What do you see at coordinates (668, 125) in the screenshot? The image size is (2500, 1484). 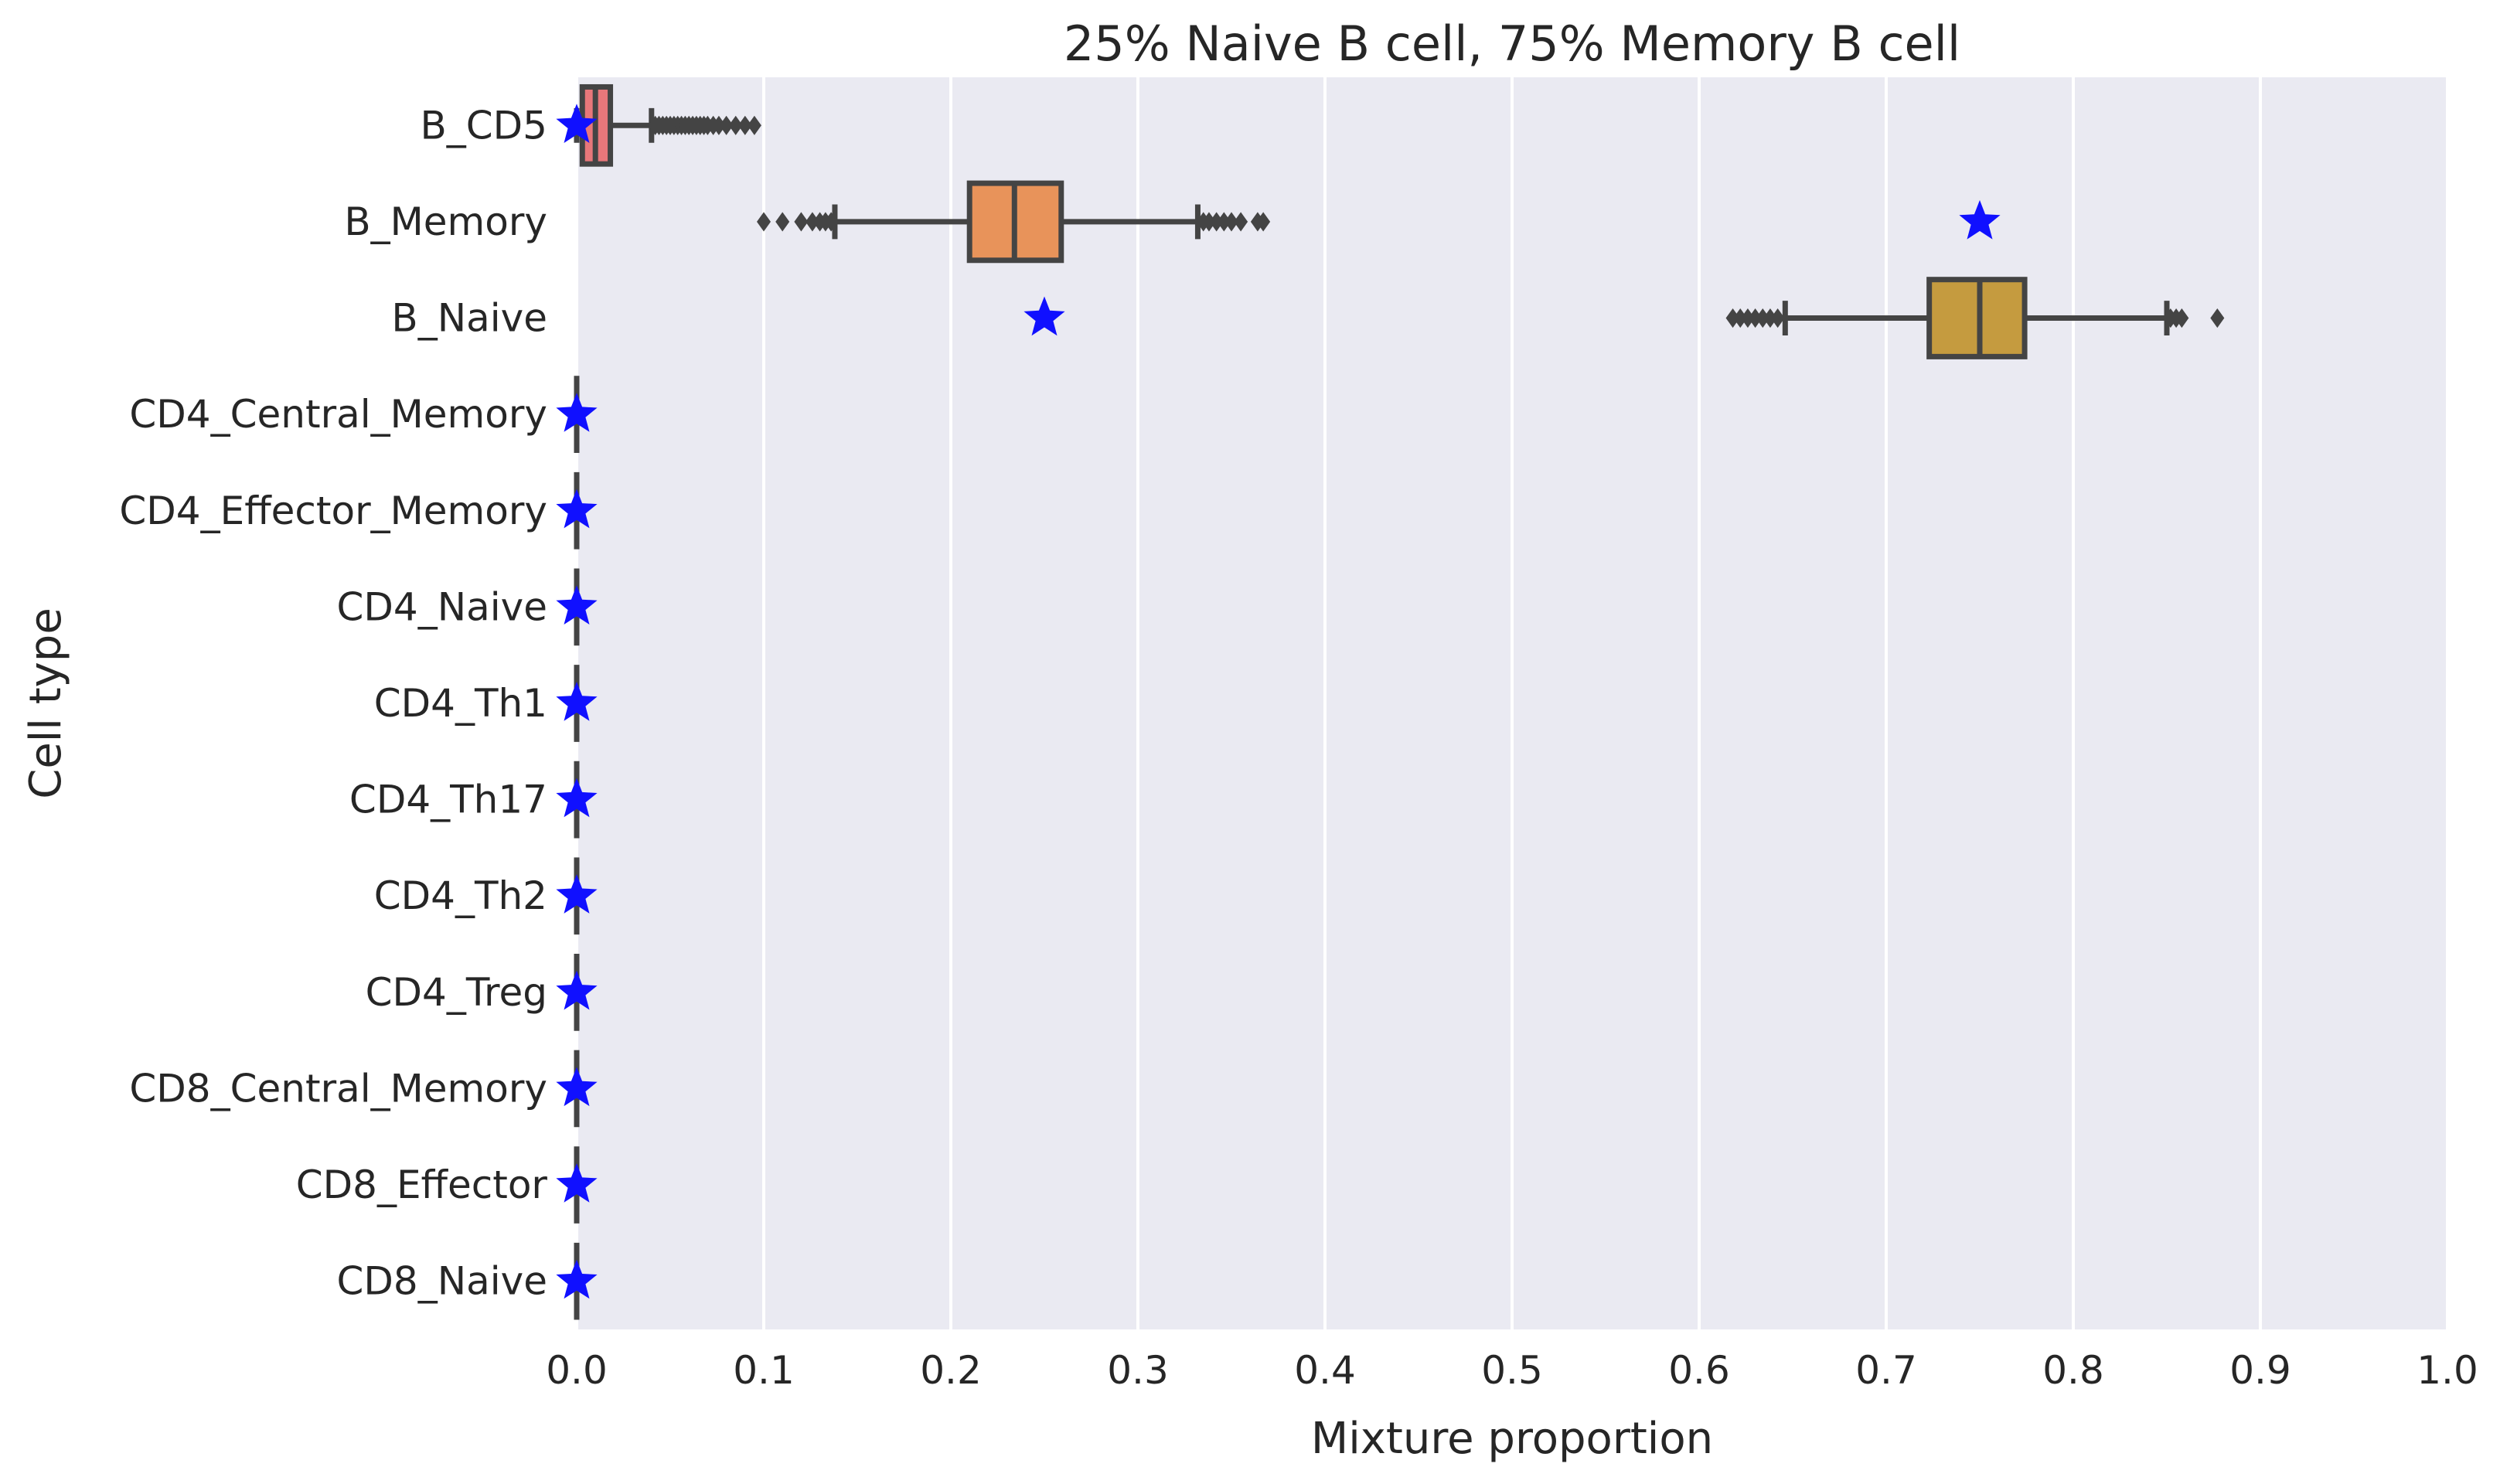 I see `box-B_CD5` at bounding box center [668, 125].